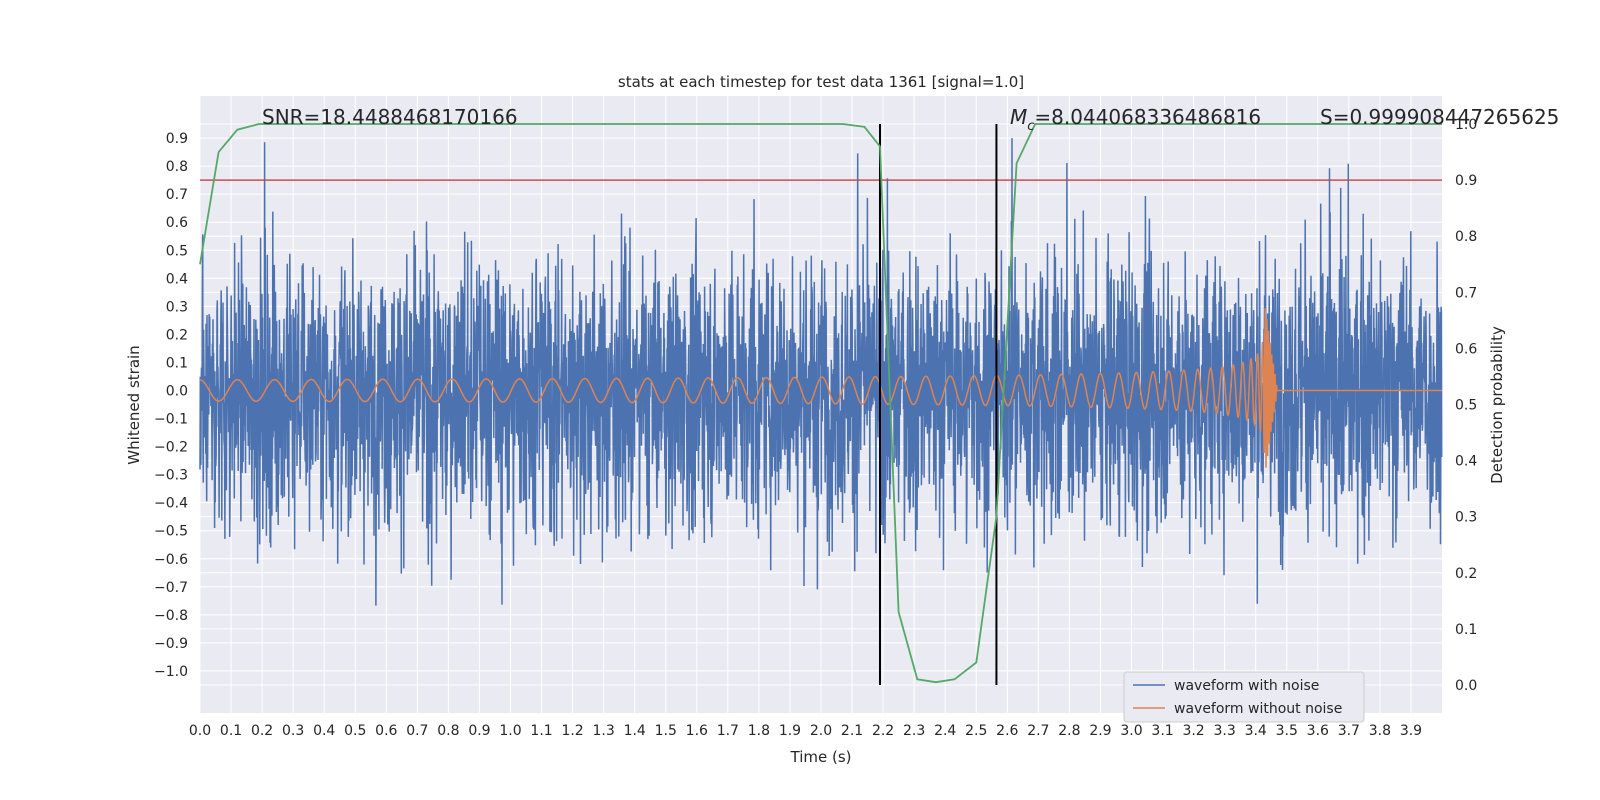 Image resolution: width=1600 pixels, height=800 pixels. I want to click on score-annotation: S=0.999908447265625, so click(1439, 117).